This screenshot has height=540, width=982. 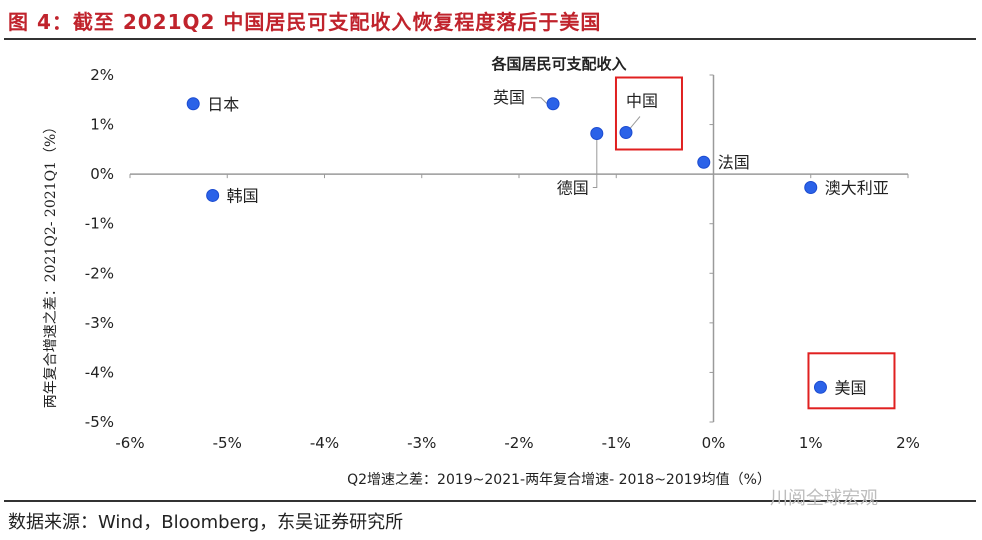 What do you see at coordinates (243, 195) in the screenshot?
I see `point-label: 韩国` at bounding box center [243, 195].